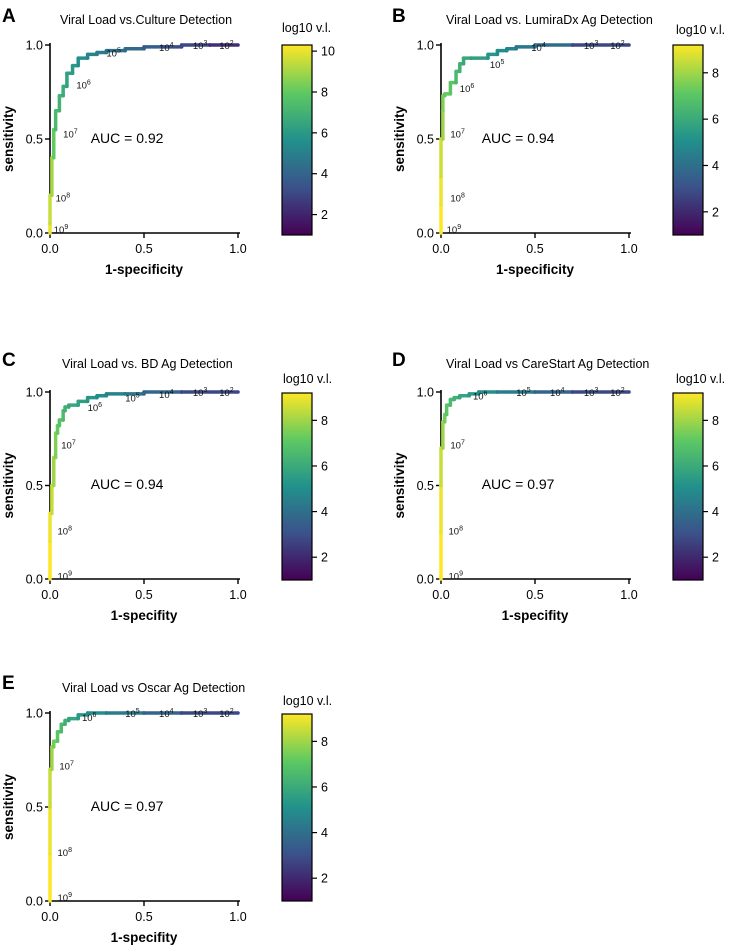 This screenshot has height=952, width=731. Describe the element at coordinates (138, 711) in the screenshot. I see `viral-load-exponent: 5` at that location.